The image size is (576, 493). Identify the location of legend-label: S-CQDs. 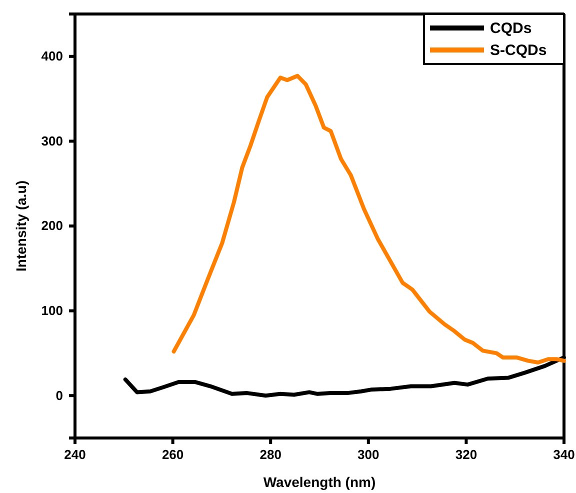
(518, 50).